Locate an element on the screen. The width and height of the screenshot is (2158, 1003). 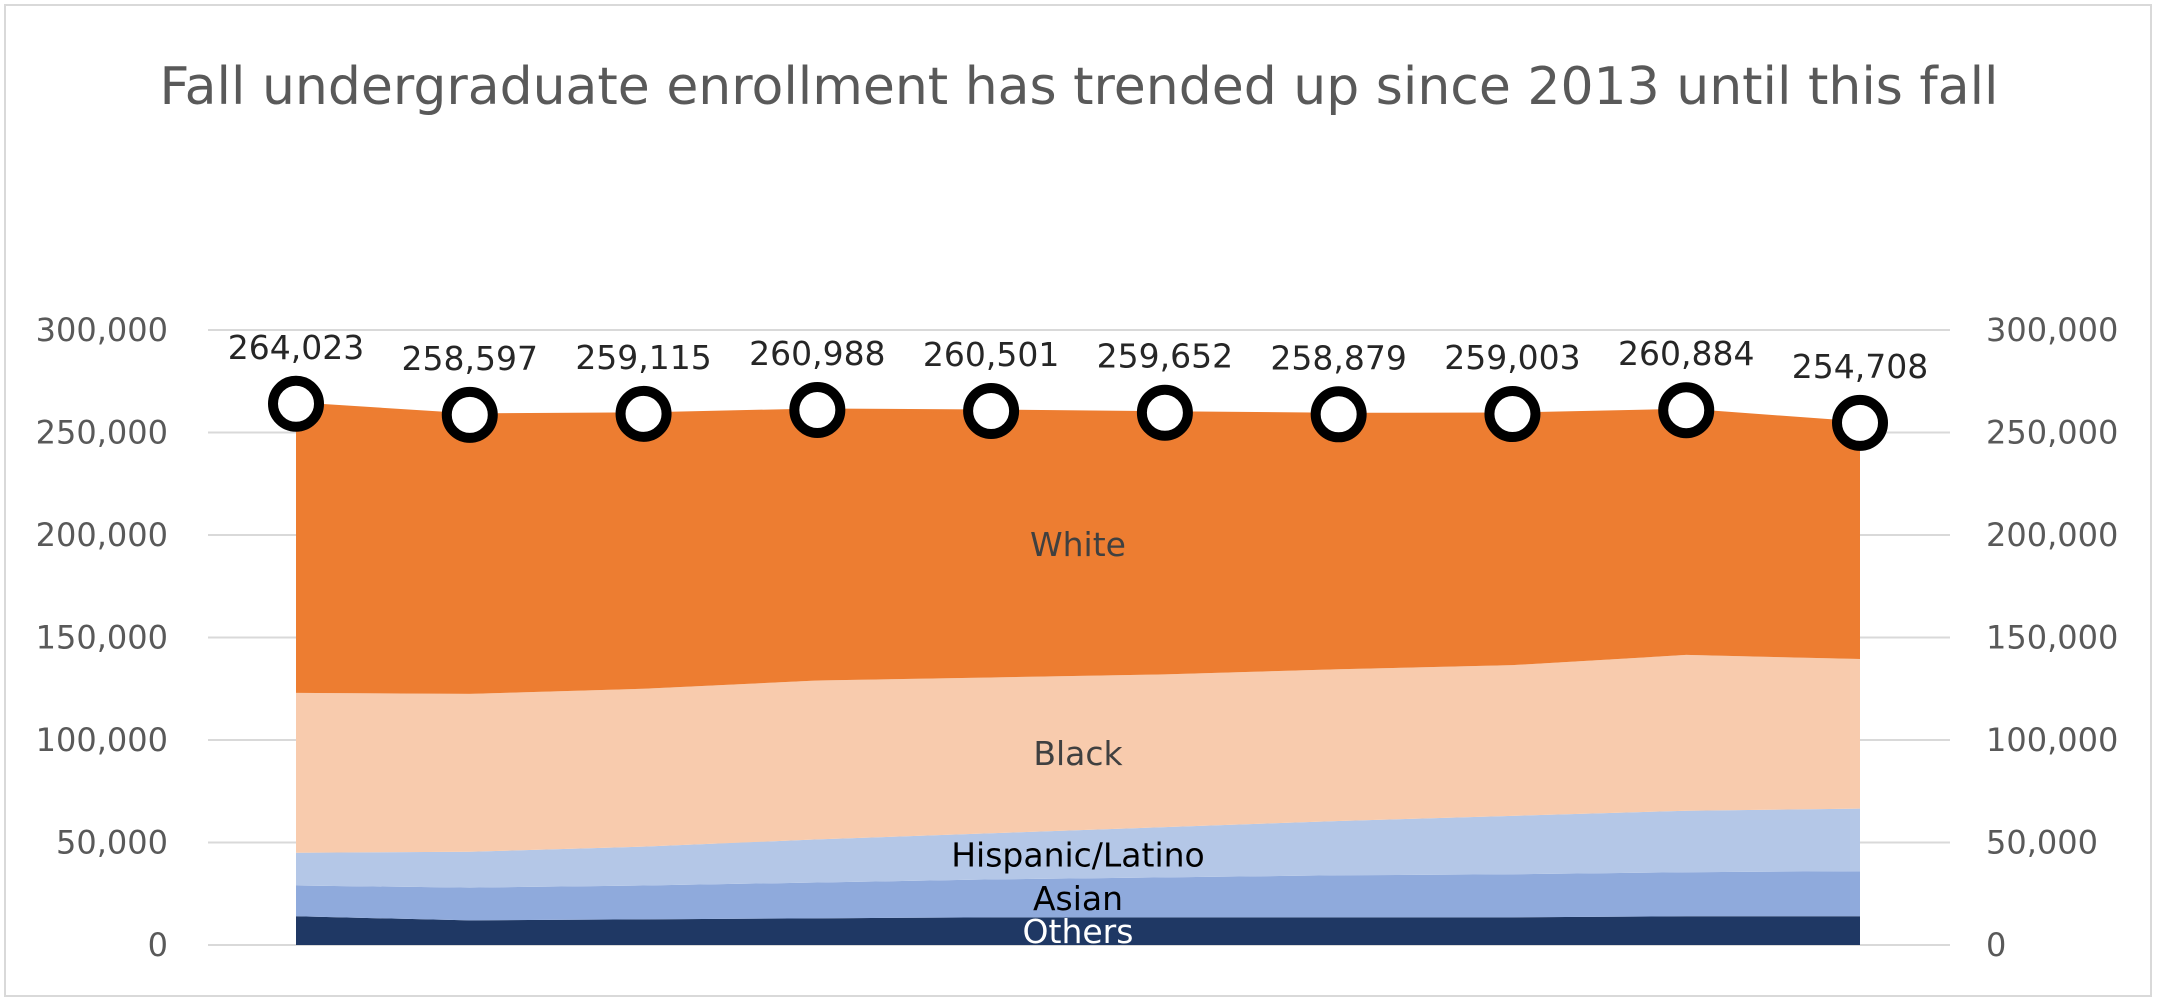
total-series-line is located at coordinates (1078, 413).